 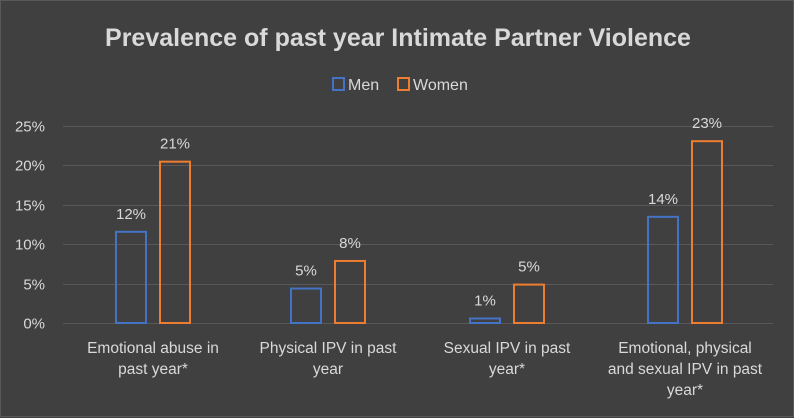 I want to click on legend-swatch-women, so click(x=403, y=84).